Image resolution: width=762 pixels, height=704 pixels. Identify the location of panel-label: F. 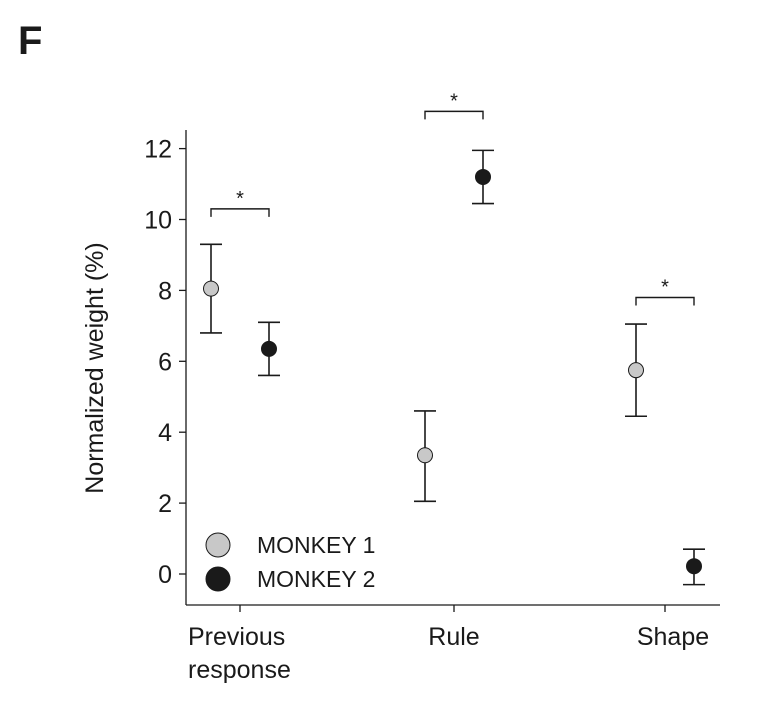
(30, 41).